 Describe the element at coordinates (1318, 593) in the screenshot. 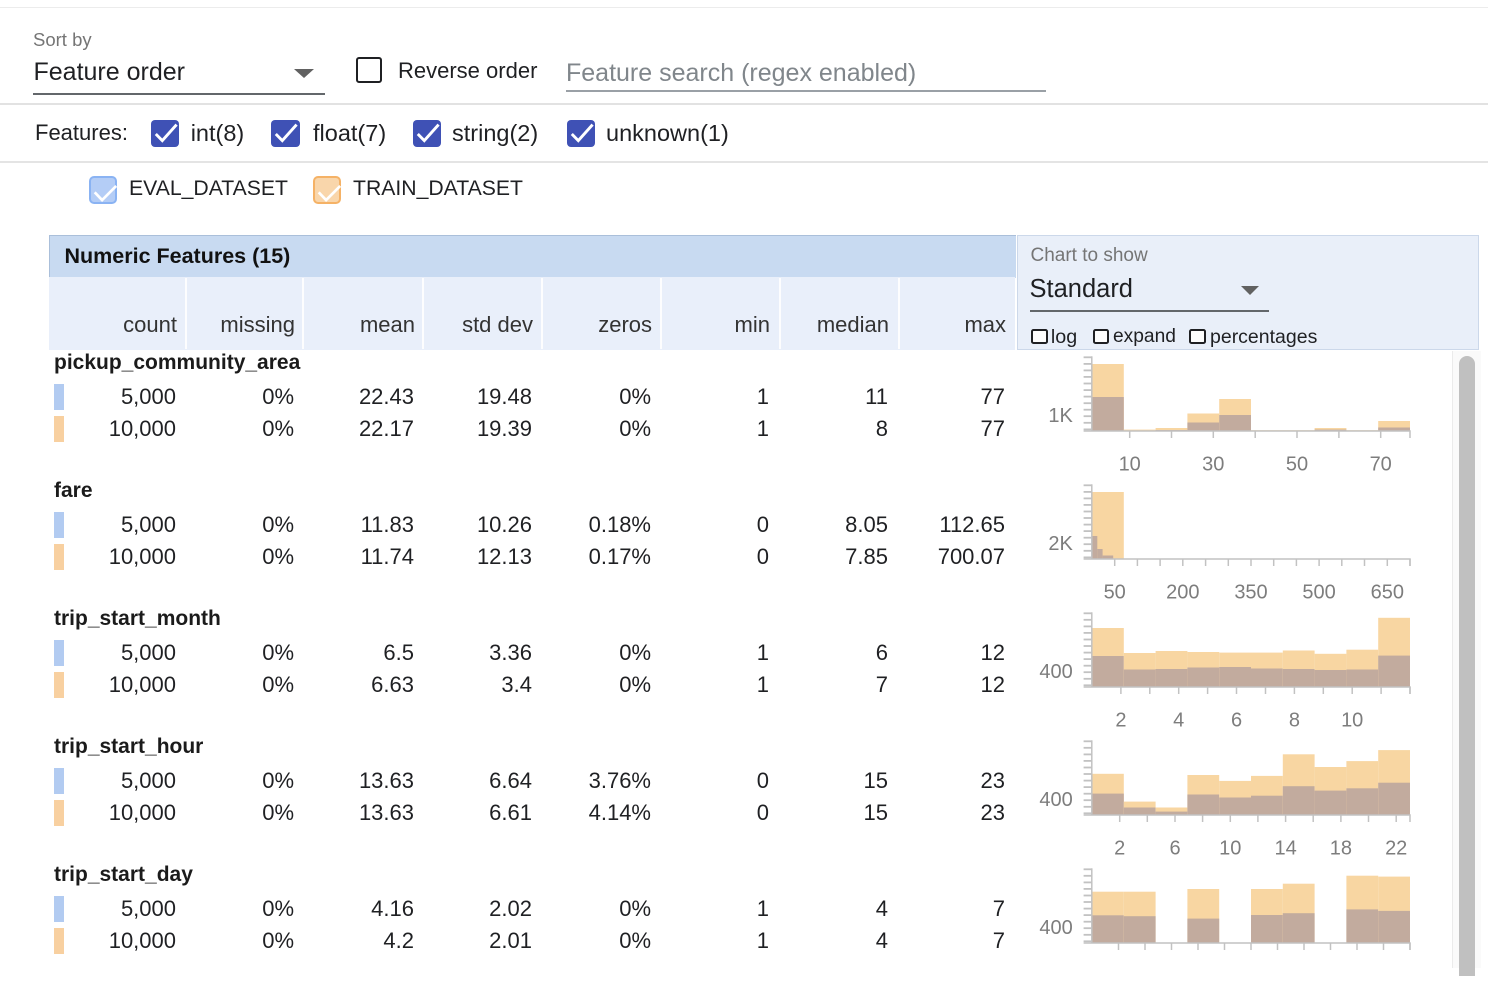

I see `svg-text: 500` at that location.